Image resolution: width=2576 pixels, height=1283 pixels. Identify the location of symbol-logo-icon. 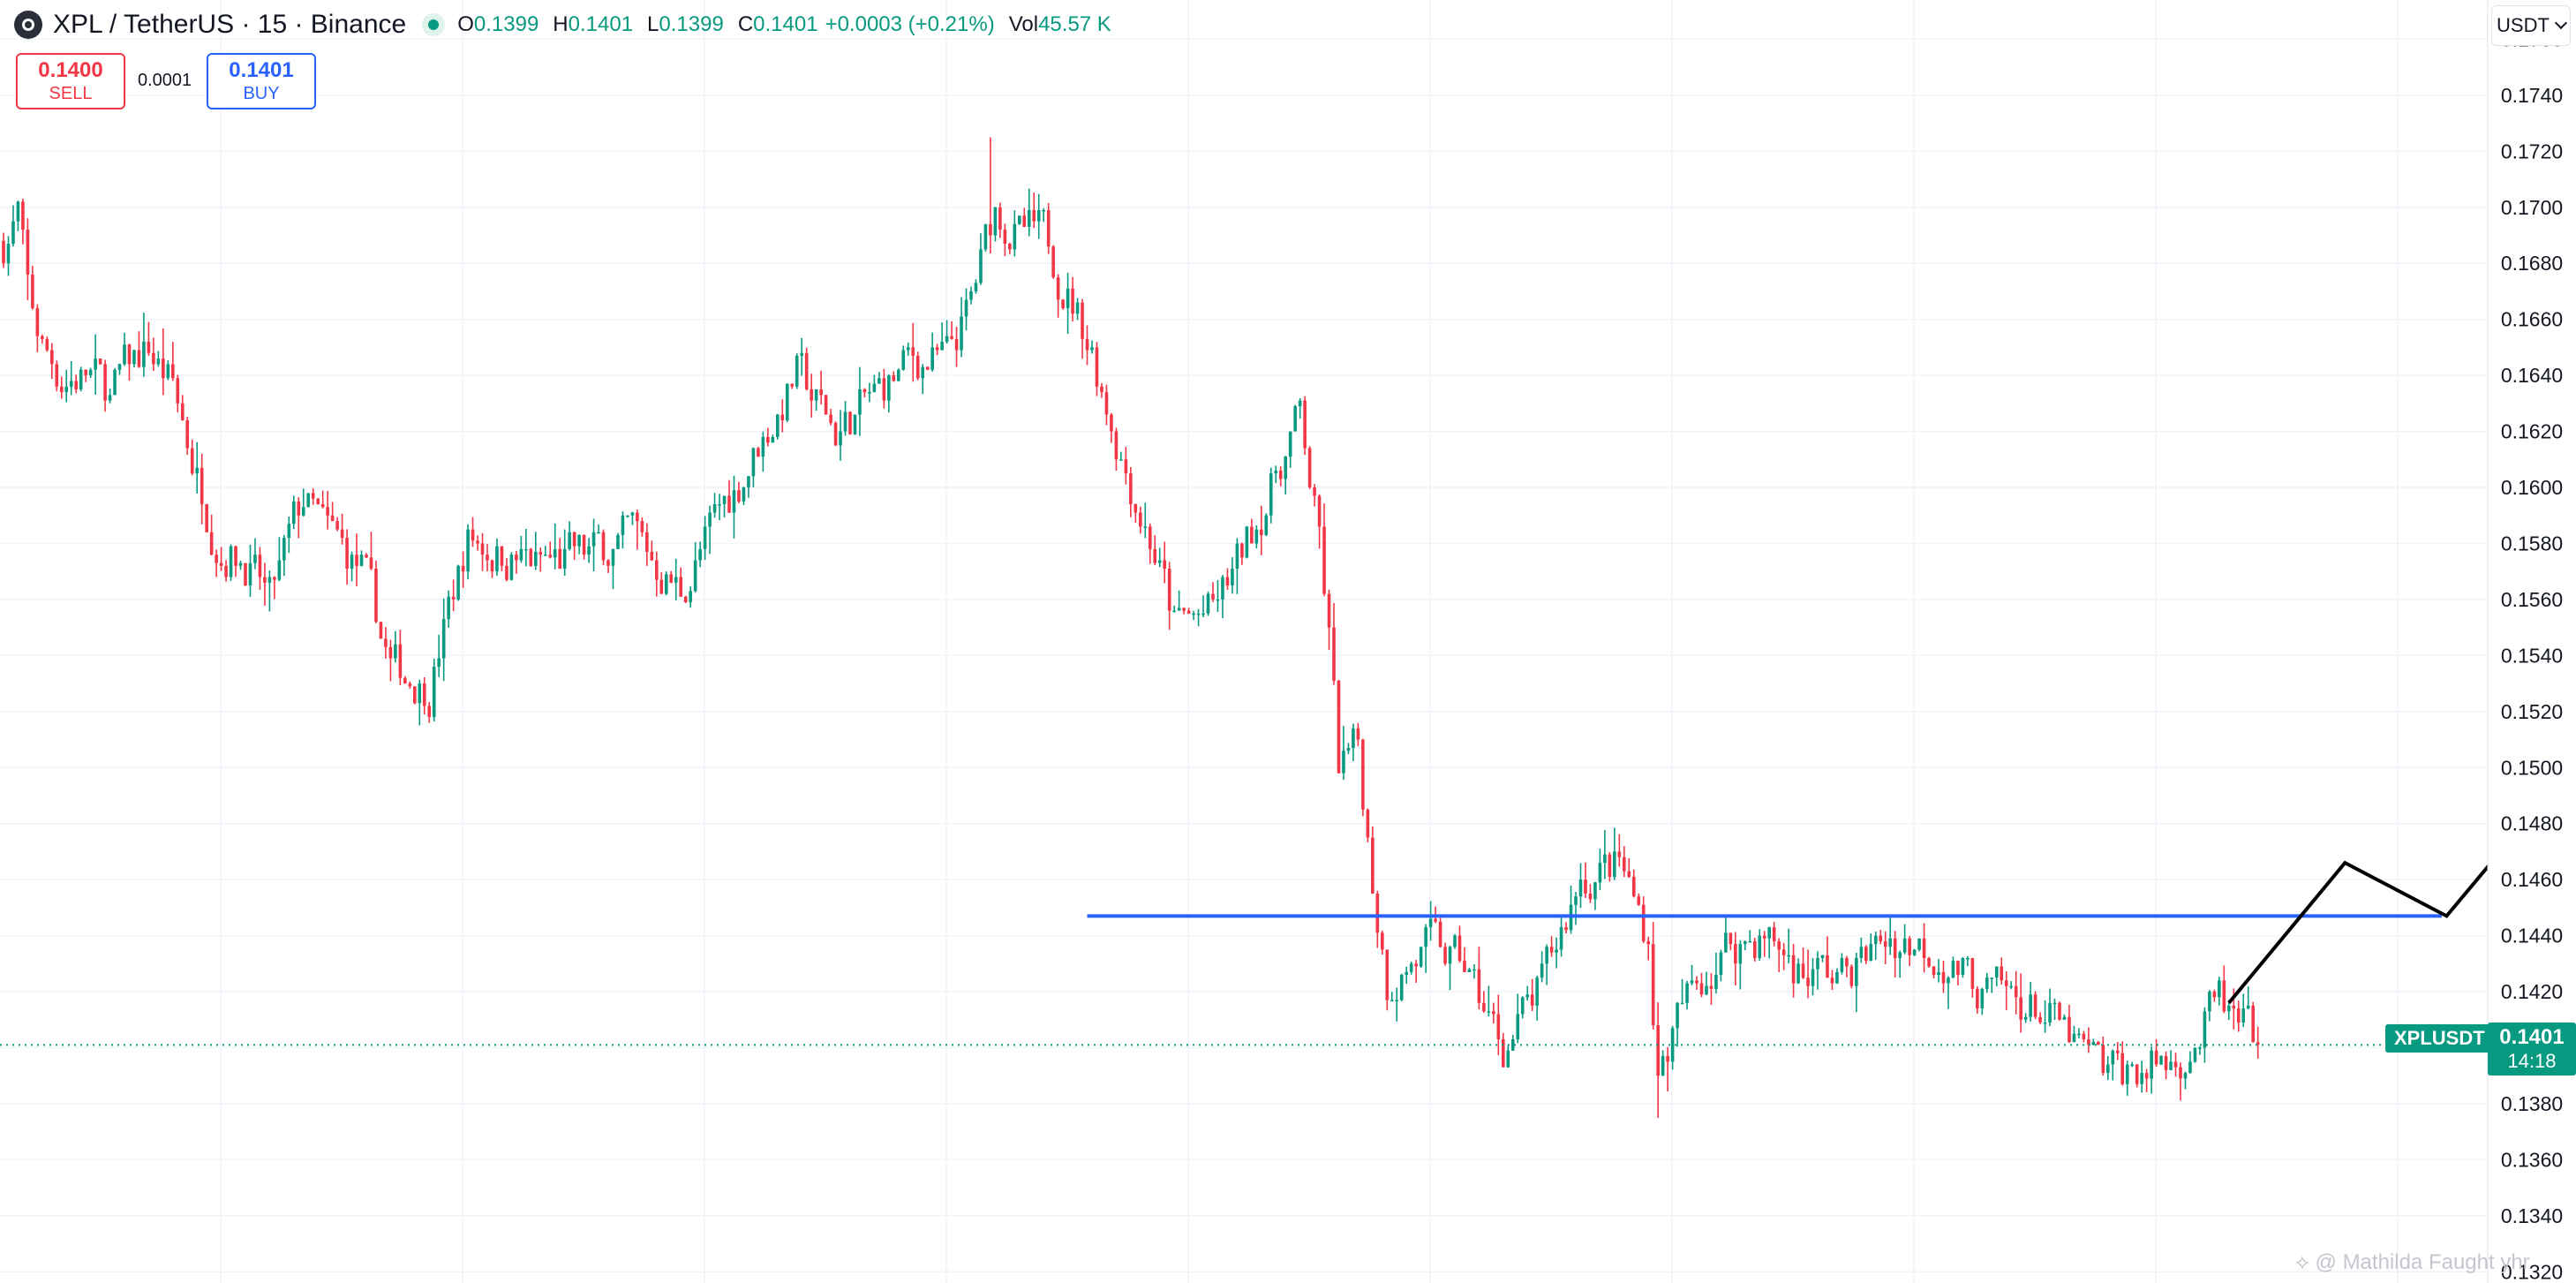
(28, 25).